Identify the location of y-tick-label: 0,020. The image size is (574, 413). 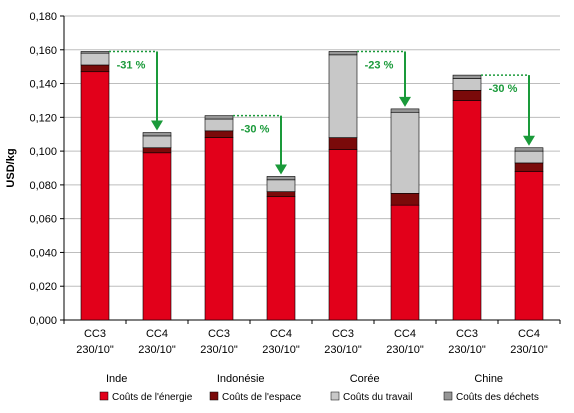
(43, 287).